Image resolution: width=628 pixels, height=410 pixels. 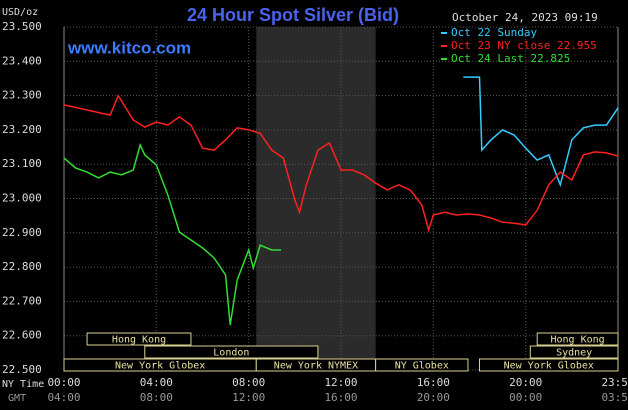 I want to click on x-tick-label: 23:59, so click(x=614, y=382).